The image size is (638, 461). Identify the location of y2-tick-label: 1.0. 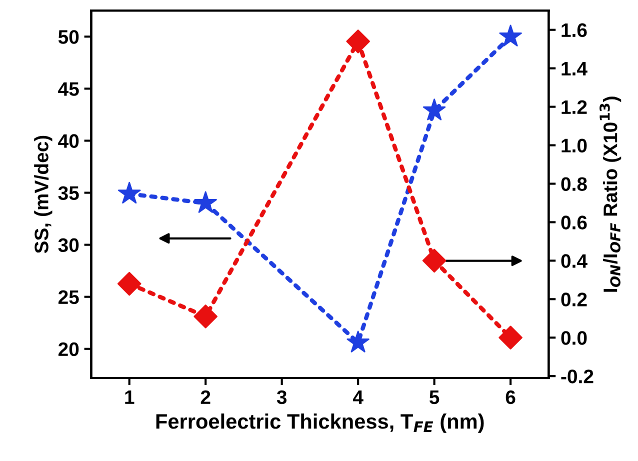
(574, 145).